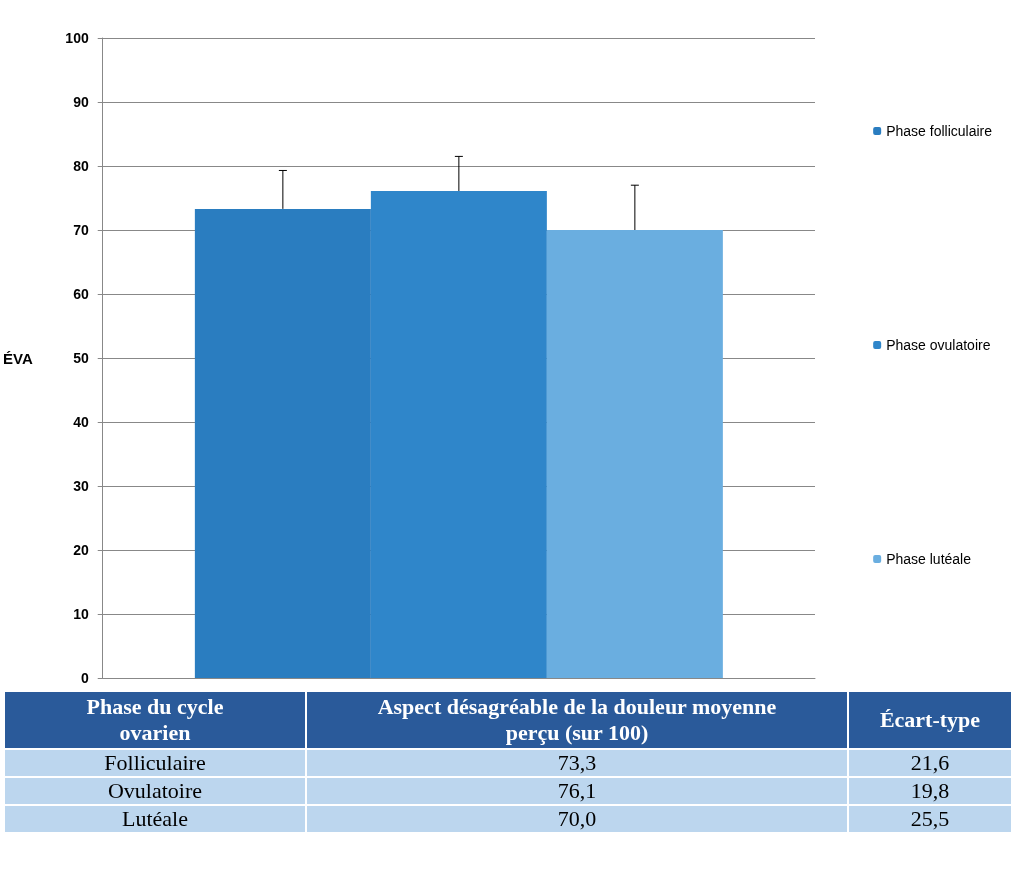 The image size is (1017, 892). Describe the element at coordinates (155, 763) in the screenshot. I see `text: Folliculaire` at that location.